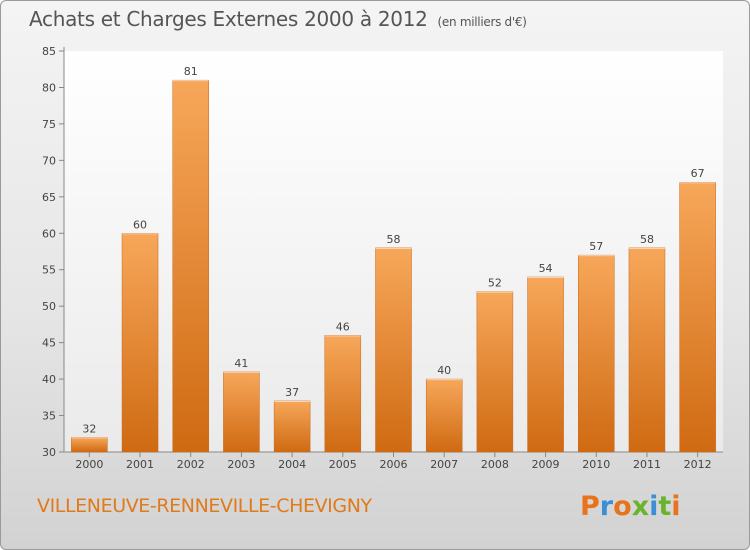 The image size is (750, 550). Describe the element at coordinates (495, 372) in the screenshot. I see `bar-2008` at that location.